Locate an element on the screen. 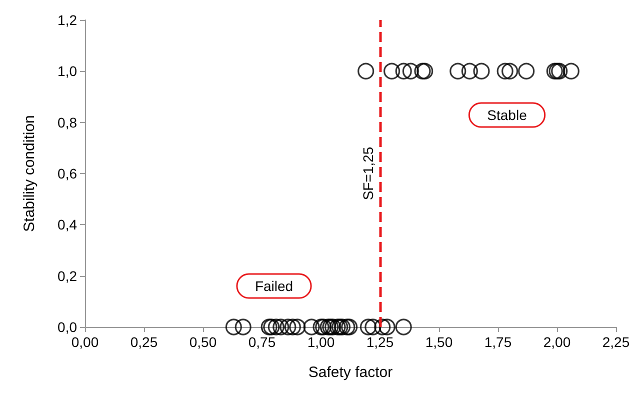  x-tick-label: 0,75 is located at coordinates (262, 342).